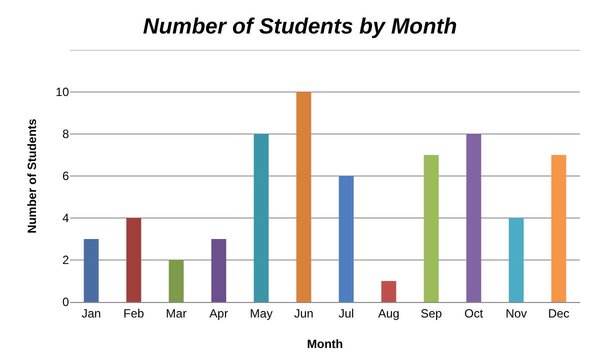  I want to click on x-tick-label: May, so click(261, 313).